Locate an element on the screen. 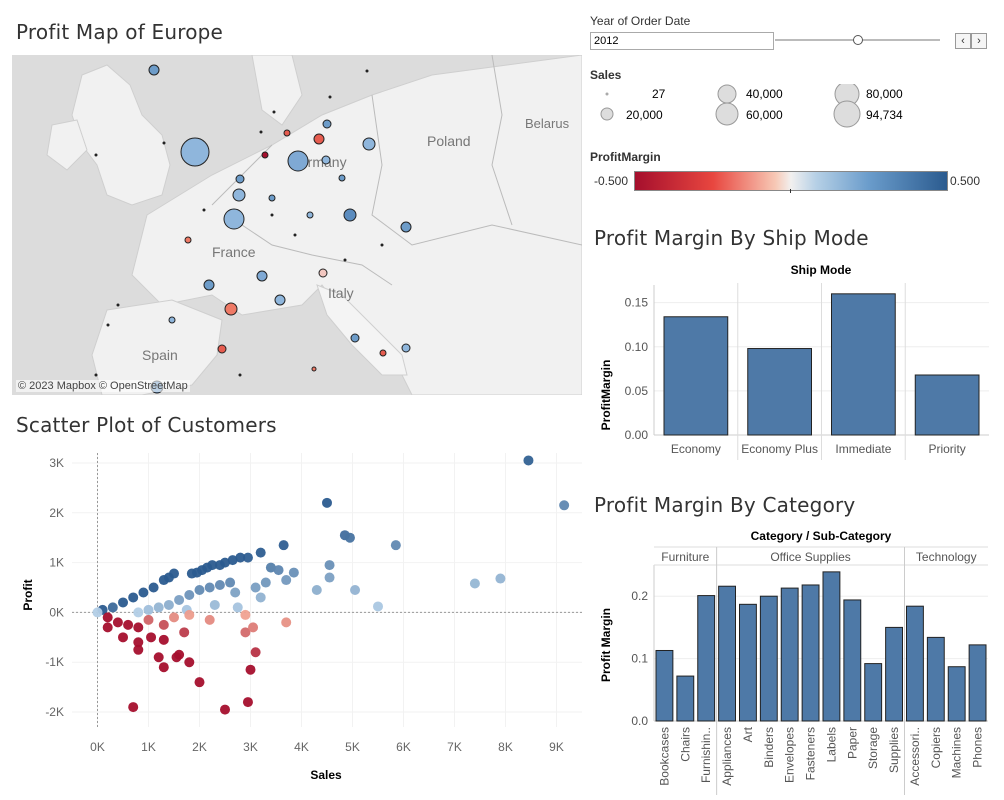  year-slider is located at coordinates (857, 40).